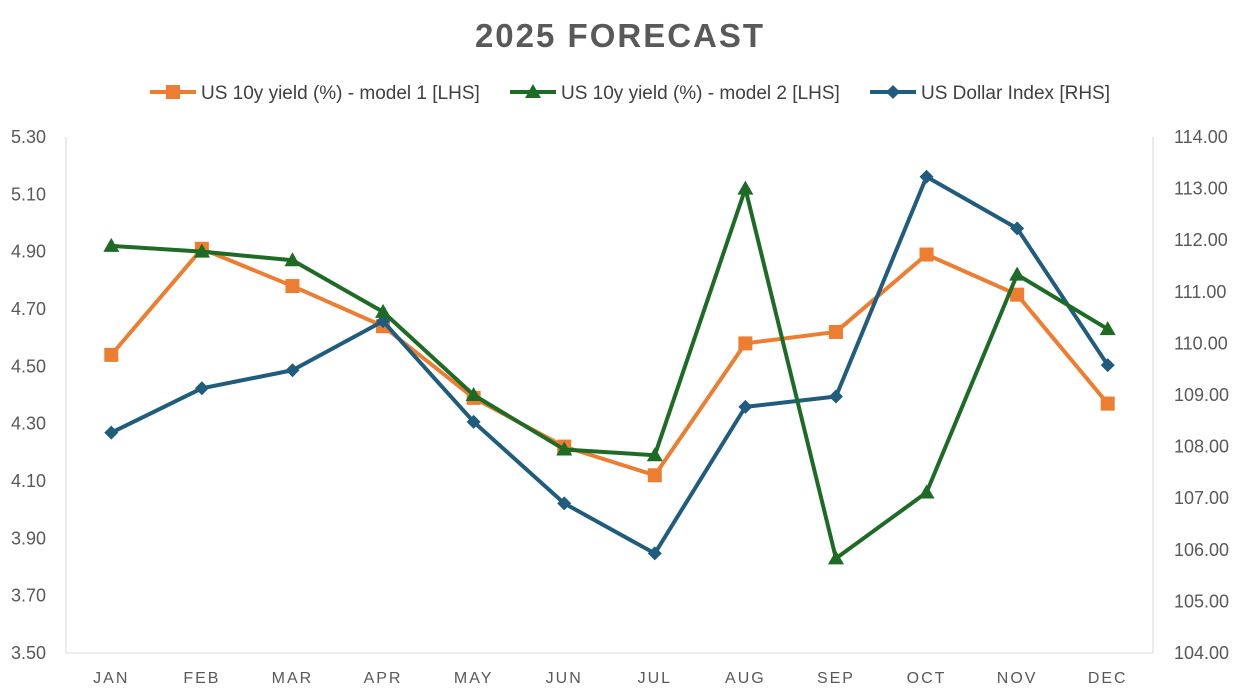 This screenshot has width=1239, height=698. I want to click on x-tick-label: MAY, so click(473, 678).